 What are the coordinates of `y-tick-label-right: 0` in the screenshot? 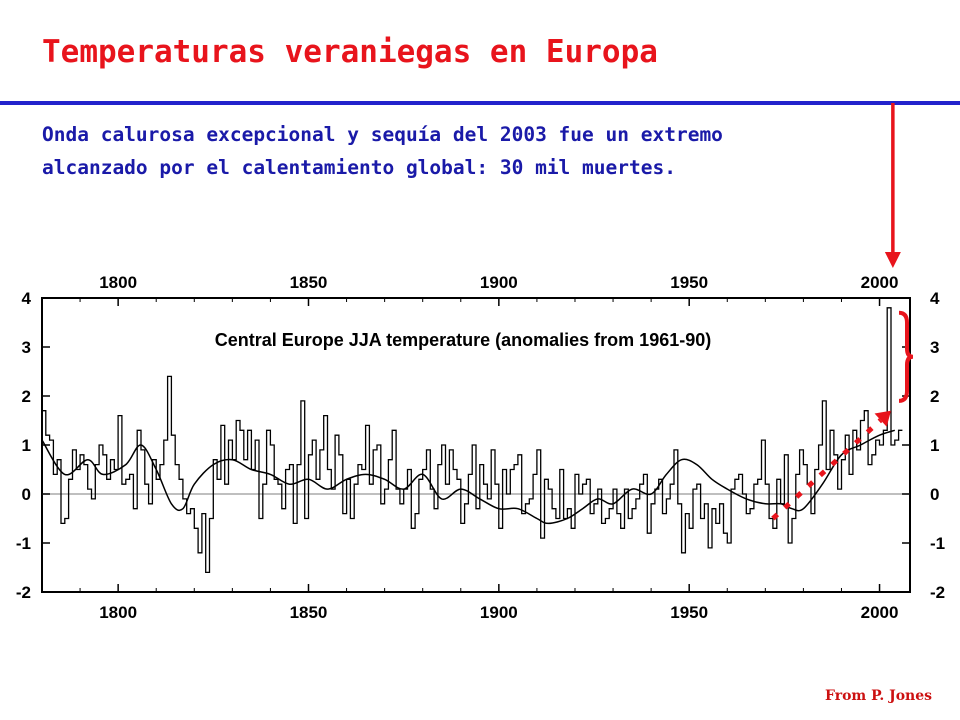 It's located at (934, 494).